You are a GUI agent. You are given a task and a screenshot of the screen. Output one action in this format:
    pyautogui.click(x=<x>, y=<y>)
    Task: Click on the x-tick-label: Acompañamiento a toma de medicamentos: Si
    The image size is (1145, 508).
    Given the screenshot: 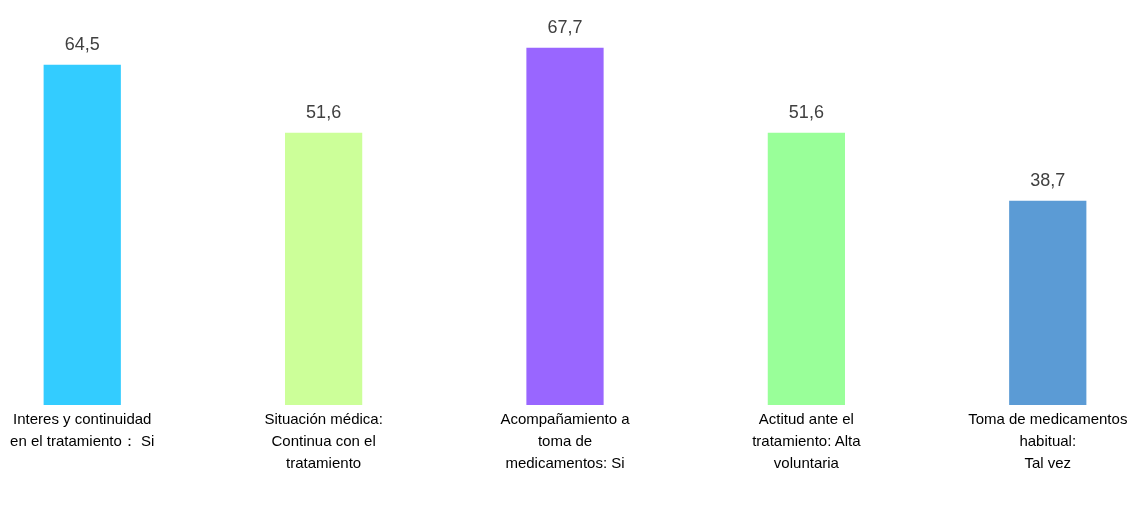 What is the action you would take?
    pyautogui.click(x=565, y=440)
    